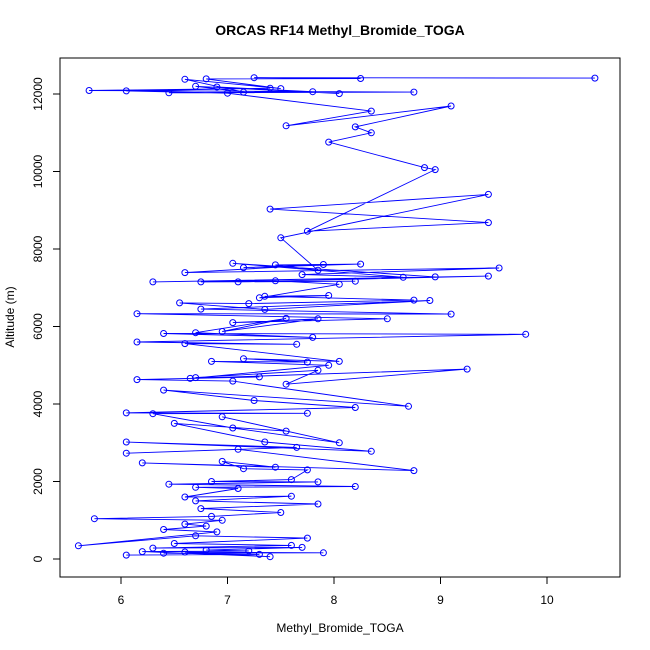  I want to click on chart-title: ORCAS RF14 Methyl_Bromide_TOGA, so click(339, 30).